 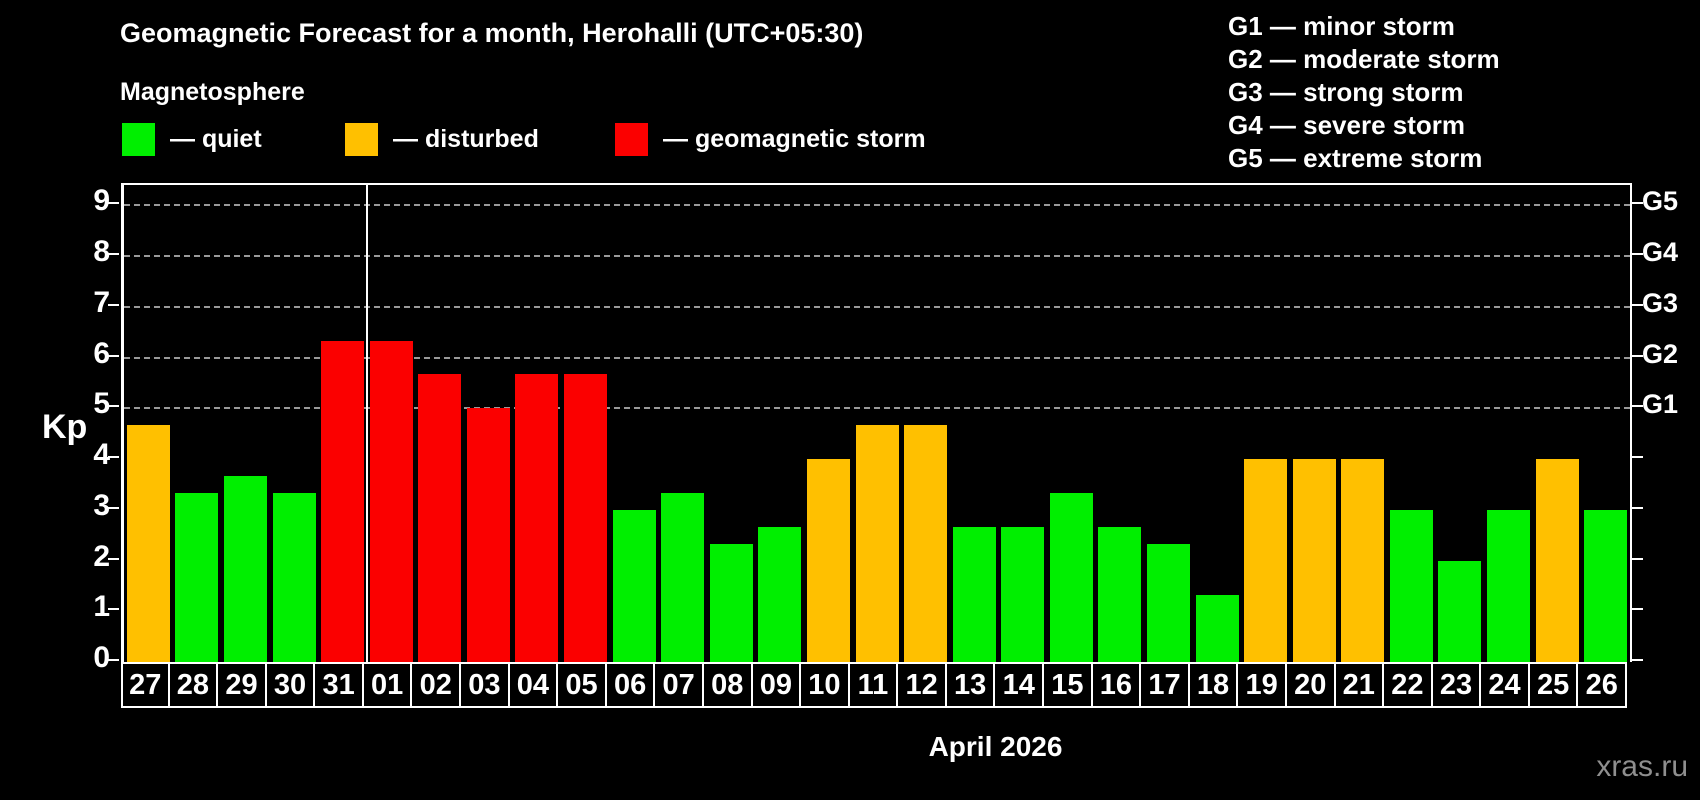 What do you see at coordinates (776, 685) in the screenshot?
I see `day-label-09: 09` at bounding box center [776, 685].